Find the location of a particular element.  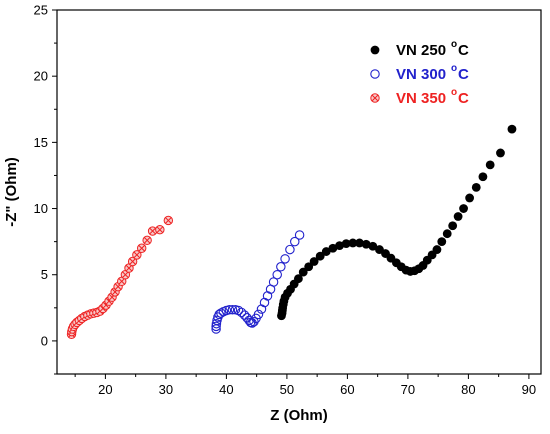

y-tick-label: 5 is located at coordinates (44, 274).